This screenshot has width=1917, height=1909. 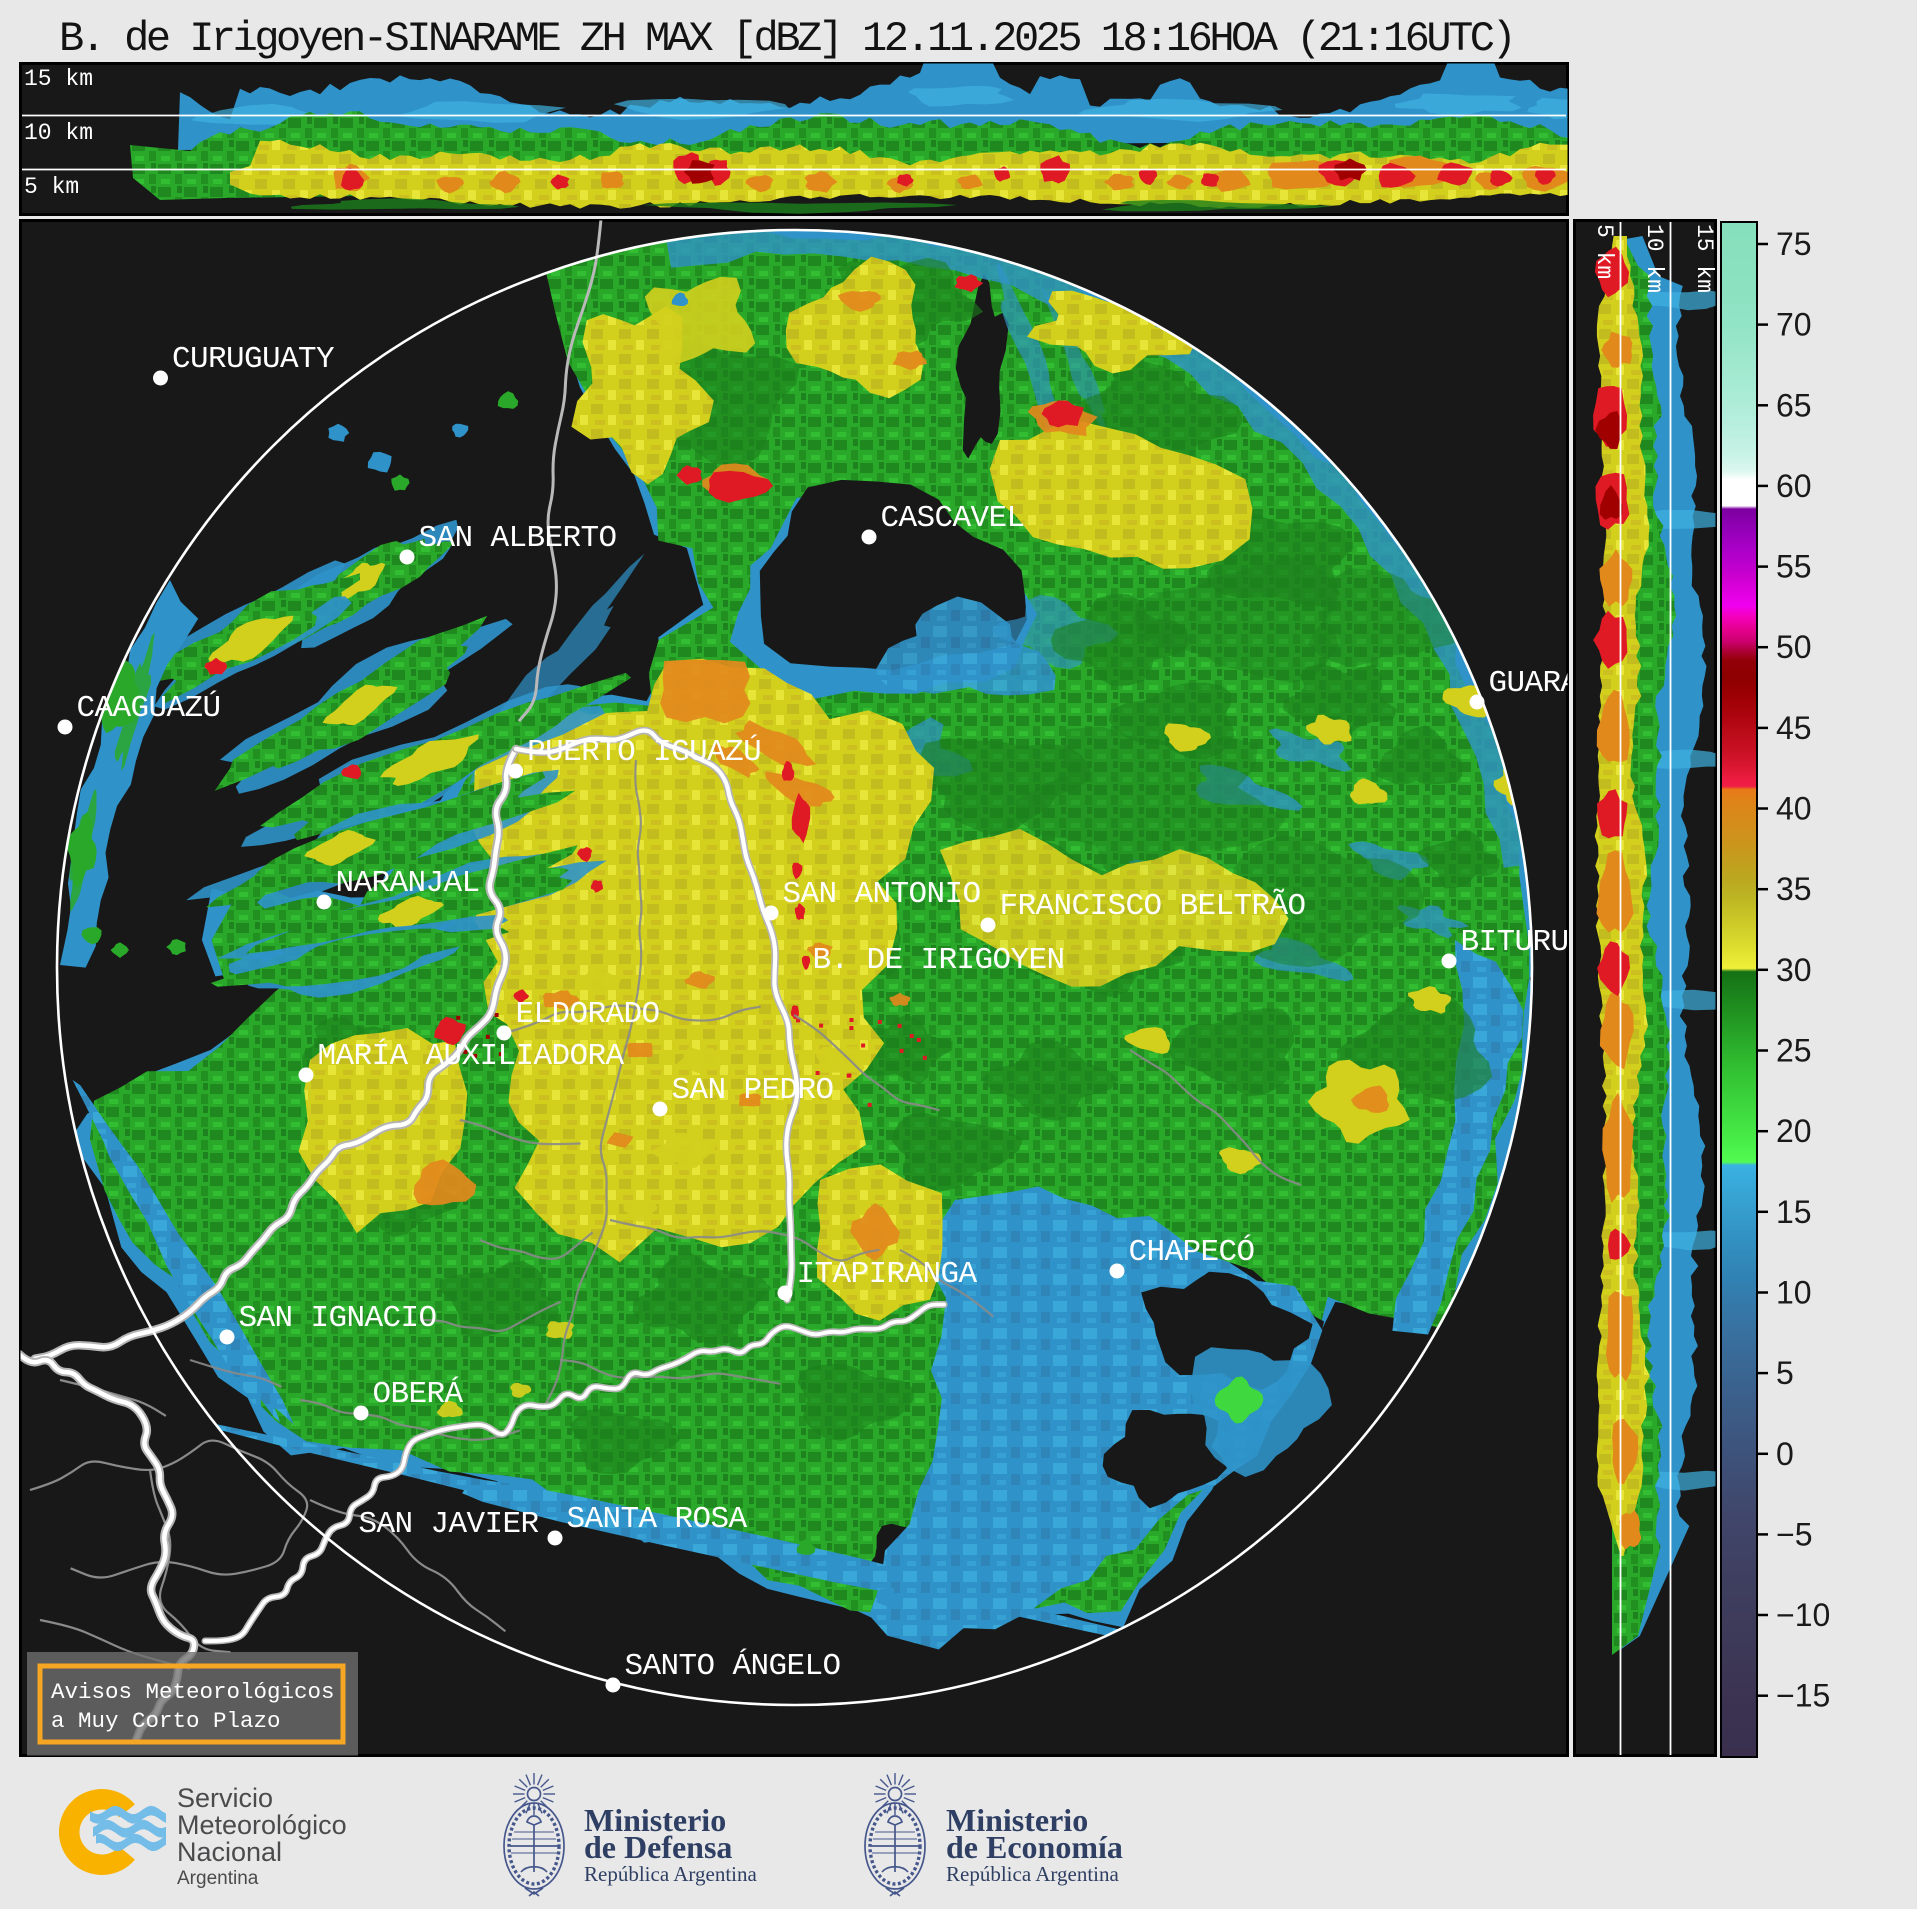 What do you see at coordinates (1794, 970) in the screenshot?
I see `svg-text: 30` at bounding box center [1794, 970].